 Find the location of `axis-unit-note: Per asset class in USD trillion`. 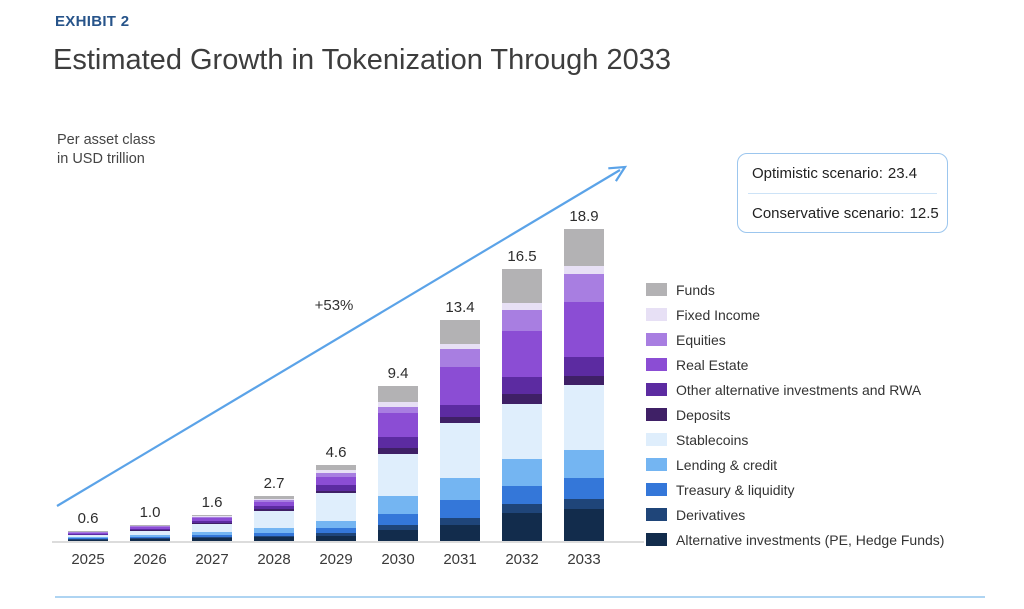

axis-unit-note: Per asset class in USD trillion is located at coordinates (106, 149).